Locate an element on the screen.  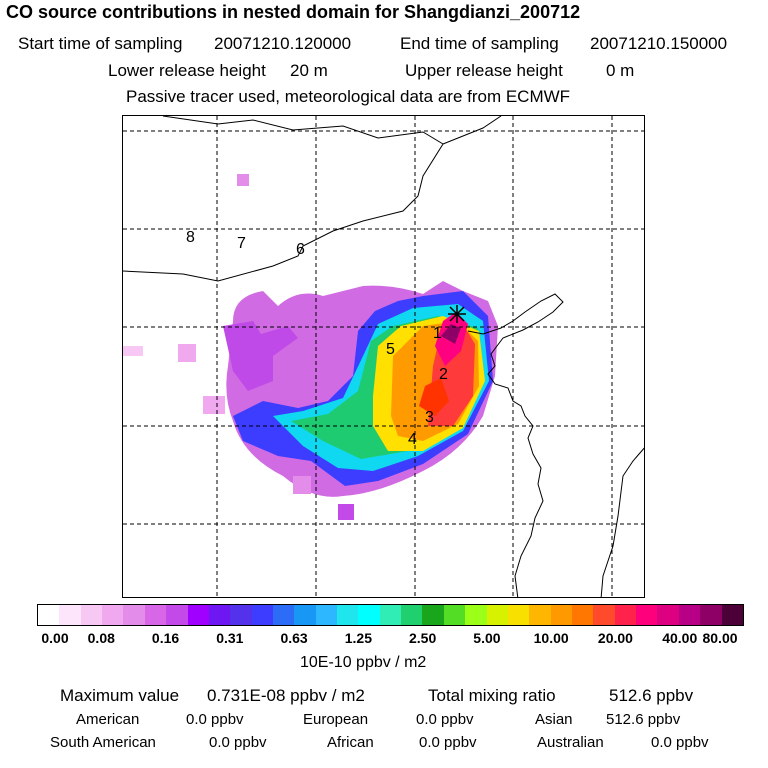
max-value-label: Maximum value is located at coordinates (120, 695).